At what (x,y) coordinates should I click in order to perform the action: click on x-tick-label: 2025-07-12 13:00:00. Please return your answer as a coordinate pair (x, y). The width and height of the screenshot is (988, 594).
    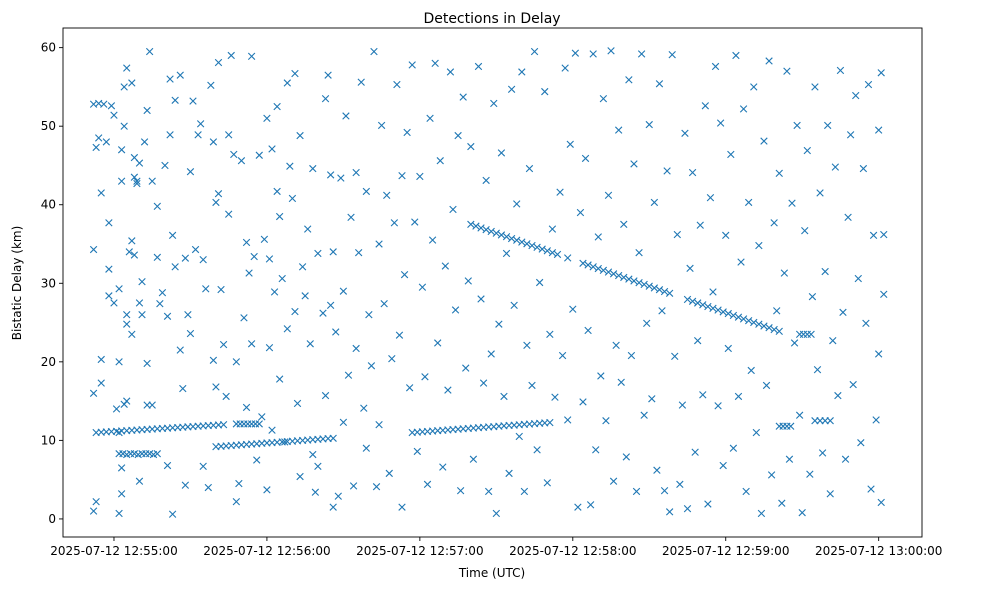
    Looking at the image, I should click on (878, 551).